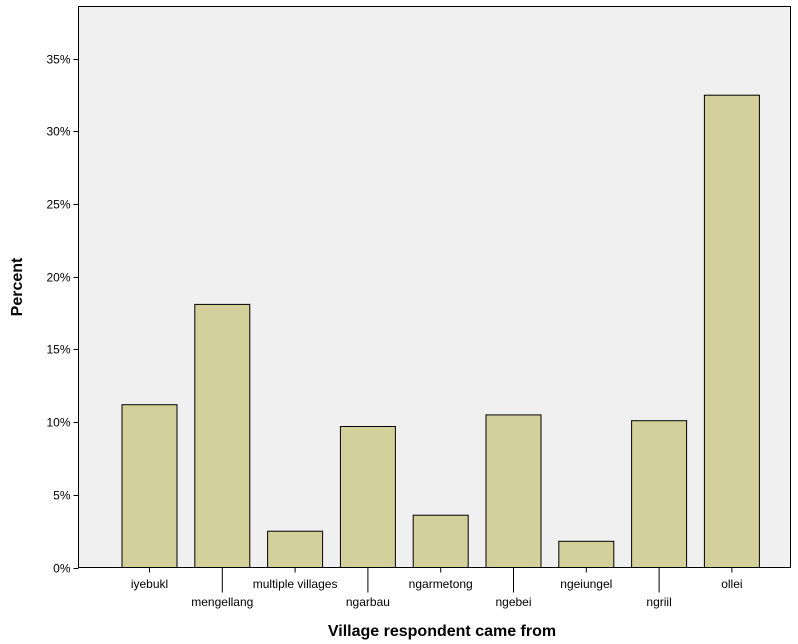  Describe the element at coordinates (17, 286) in the screenshot. I see `y-axis-title: Percent` at that location.